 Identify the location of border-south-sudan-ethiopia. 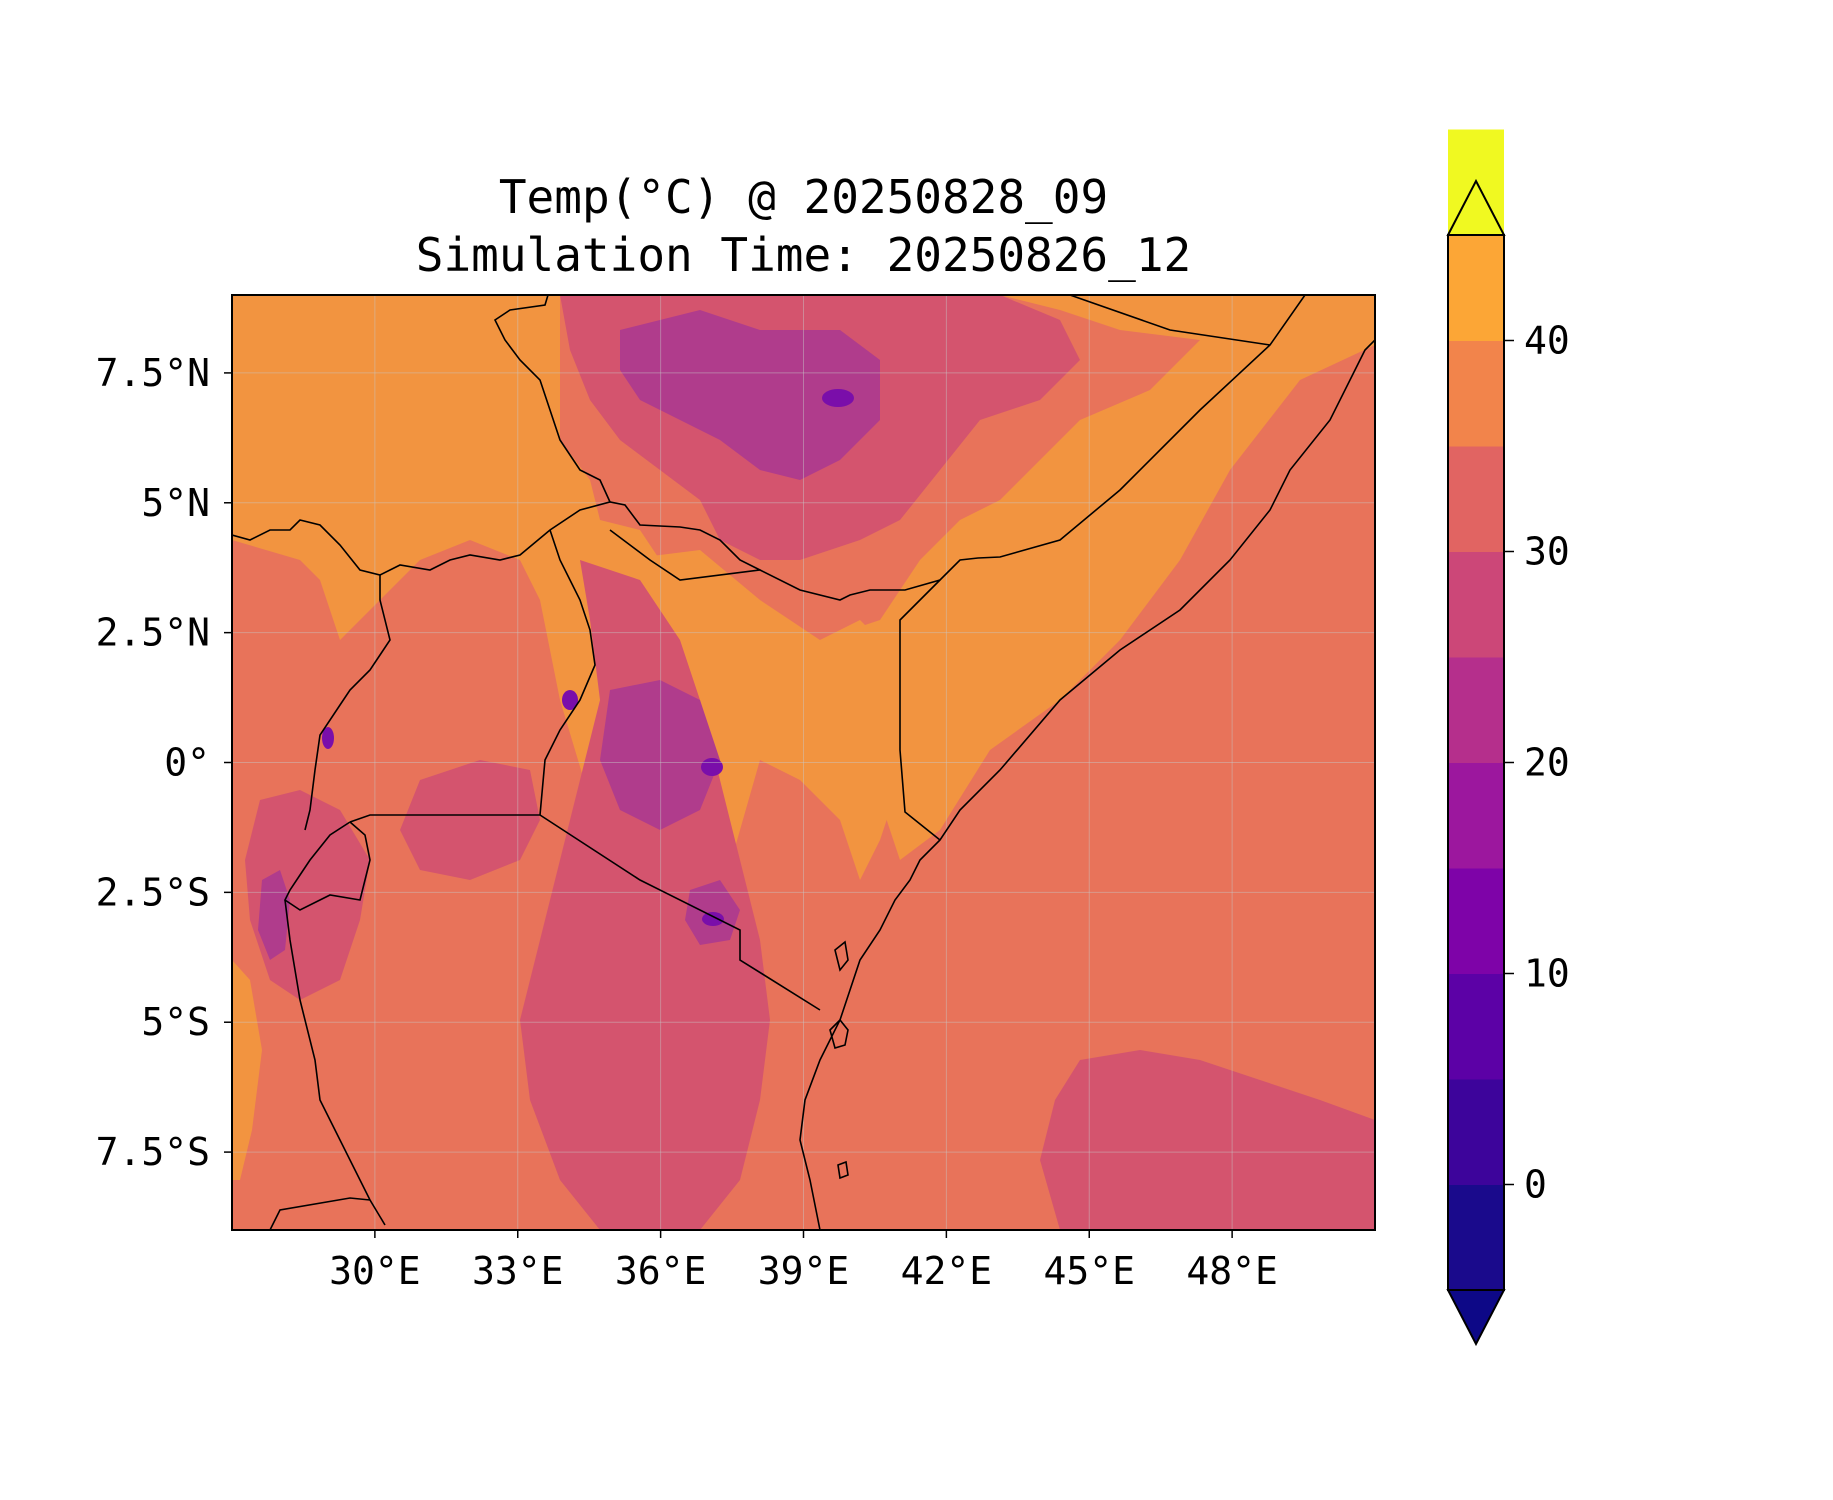
(552, 399).